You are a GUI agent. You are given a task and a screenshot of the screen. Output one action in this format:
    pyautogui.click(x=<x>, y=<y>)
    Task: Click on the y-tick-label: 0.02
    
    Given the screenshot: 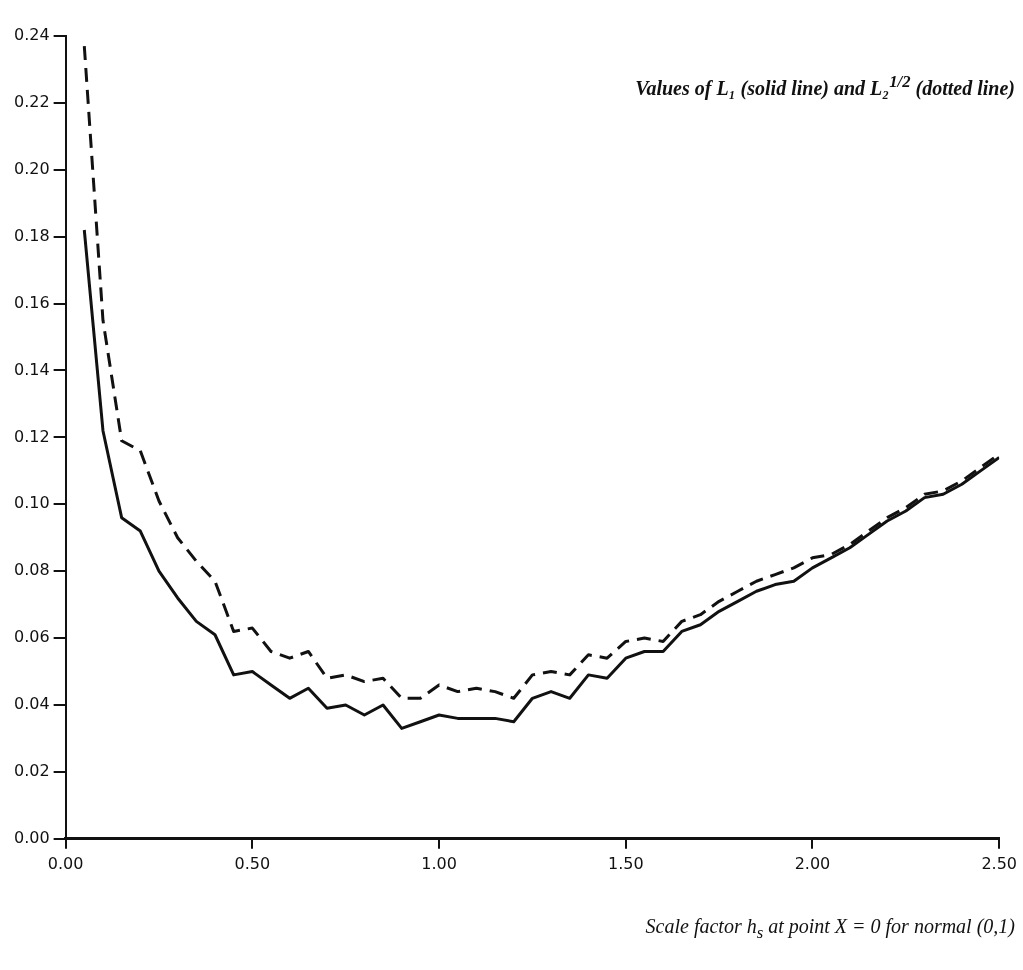 What is the action you would take?
    pyautogui.click(x=32, y=771)
    